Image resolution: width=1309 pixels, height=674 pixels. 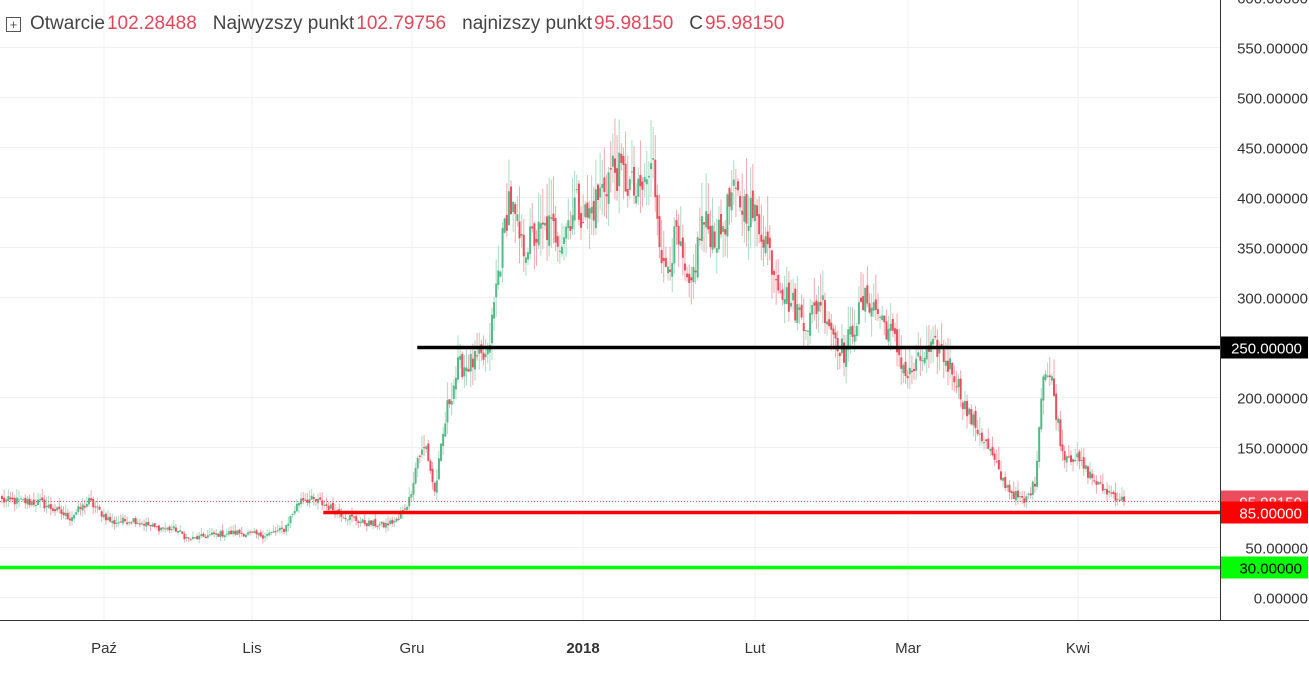 What do you see at coordinates (1272, 399) in the screenshot?
I see `y-tick-label: 200.00000` at bounding box center [1272, 399].